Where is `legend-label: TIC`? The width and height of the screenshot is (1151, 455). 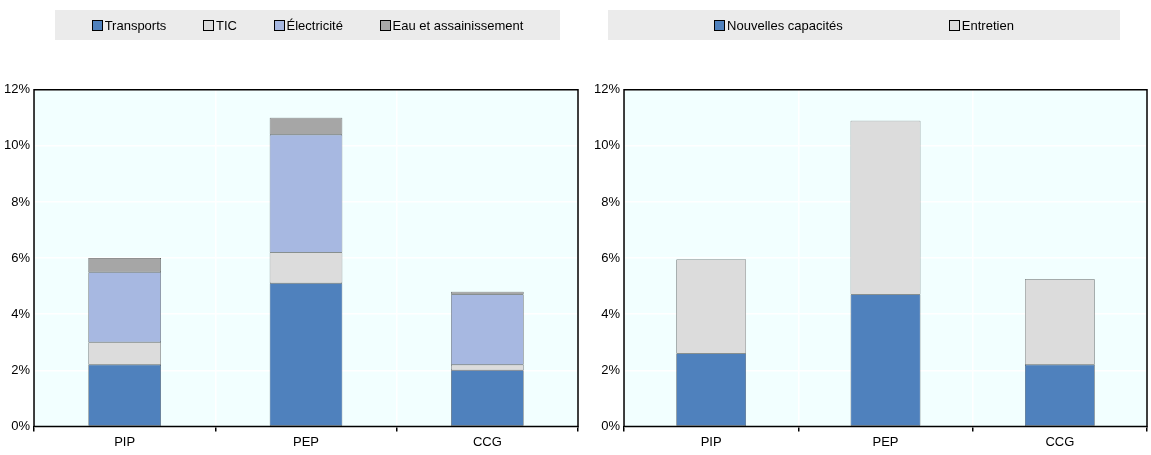
legend-label: TIC is located at coordinates (226, 25).